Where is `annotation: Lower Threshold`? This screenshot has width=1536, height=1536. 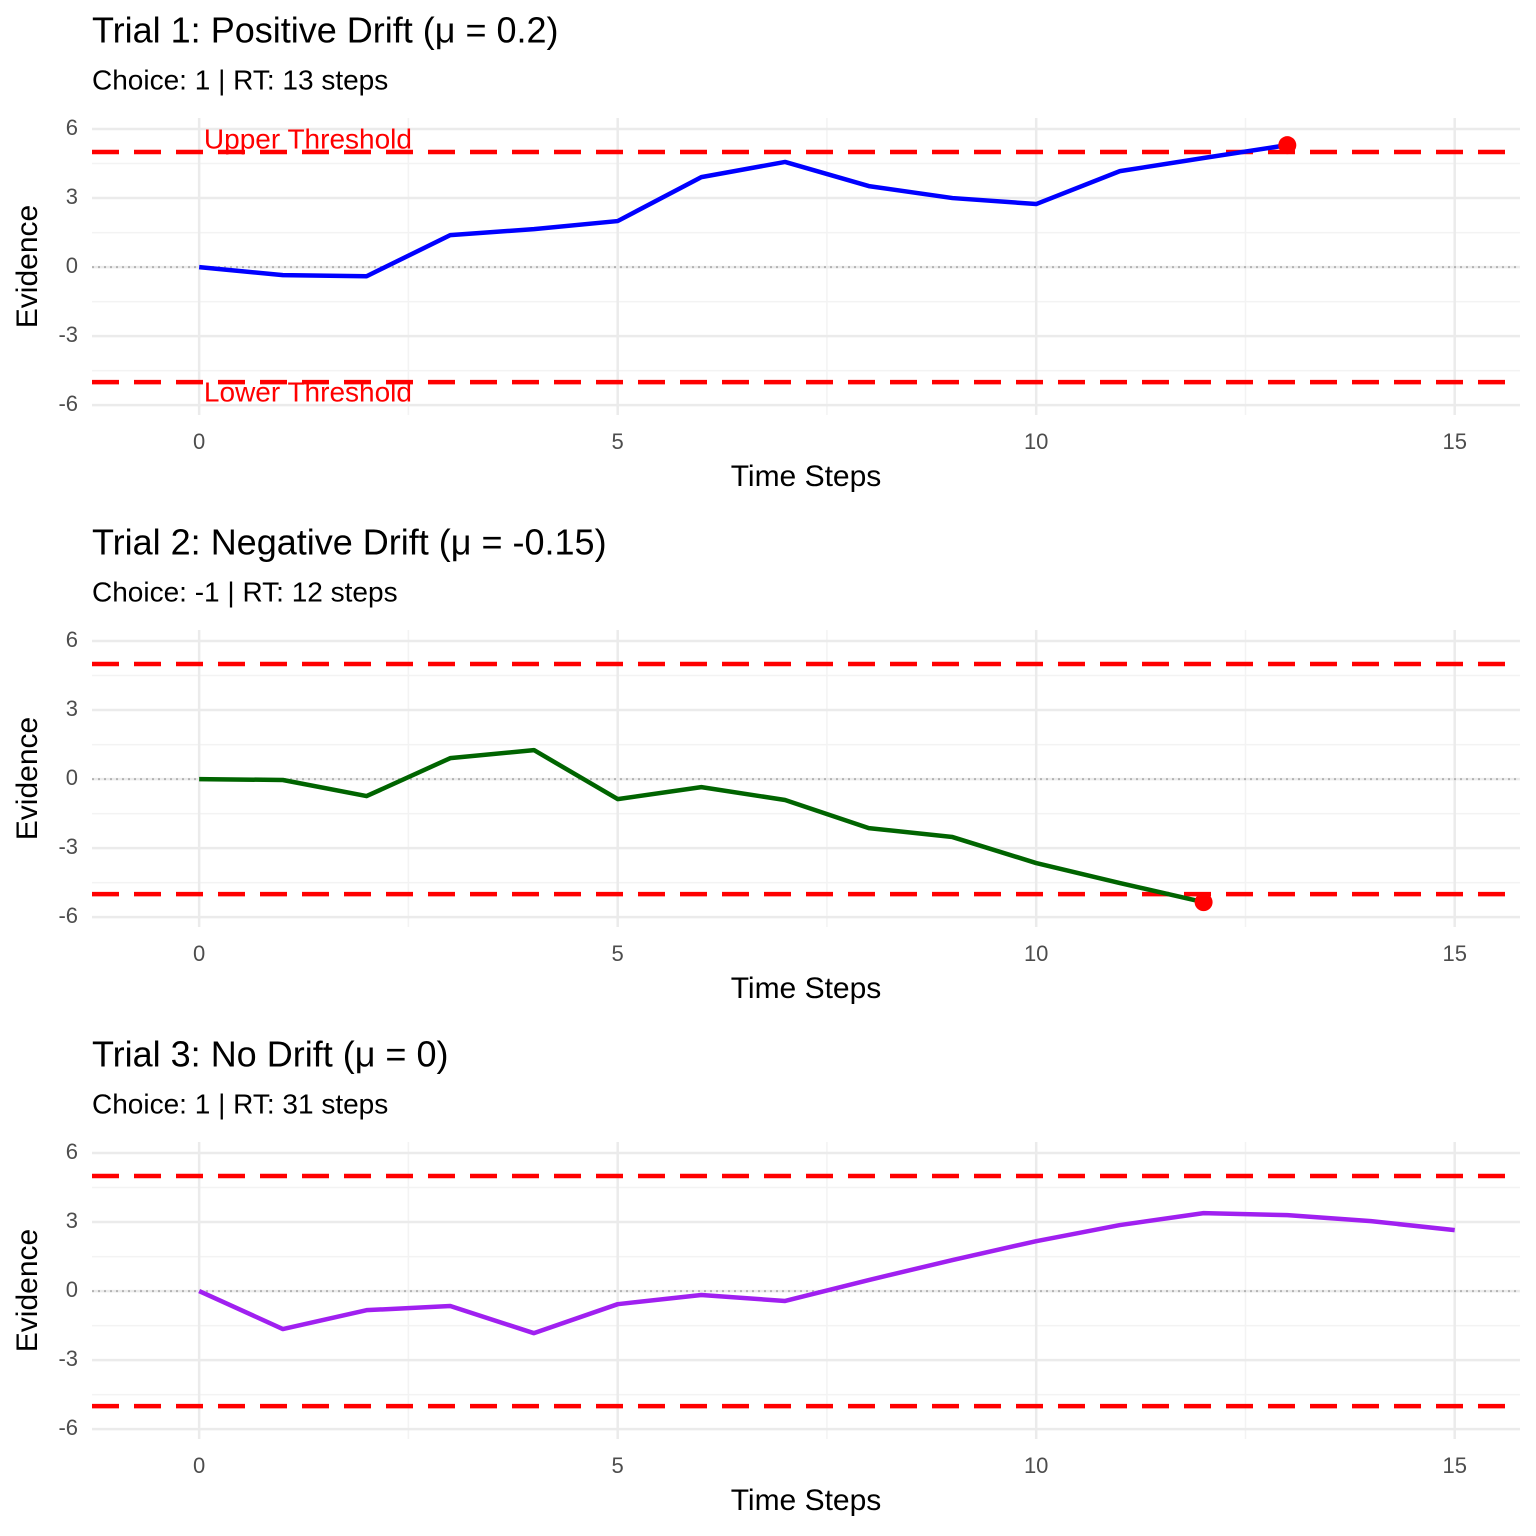 annotation: Lower Threshold is located at coordinates (308, 391).